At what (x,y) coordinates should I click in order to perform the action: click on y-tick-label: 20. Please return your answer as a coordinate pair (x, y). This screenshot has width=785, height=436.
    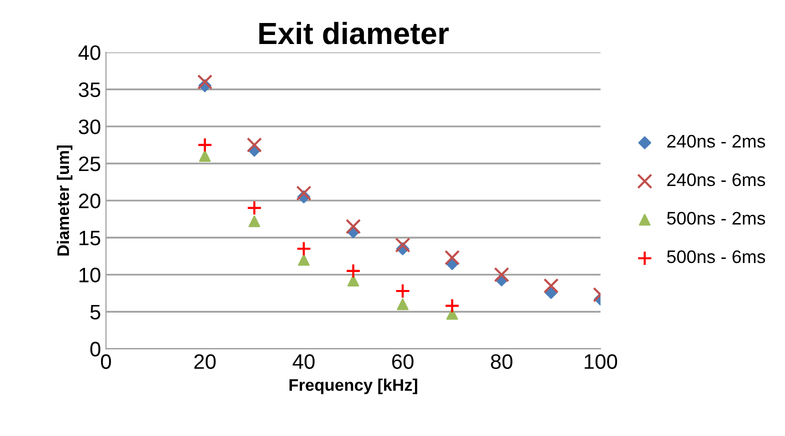
    Looking at the image, I should click on (89, 201).